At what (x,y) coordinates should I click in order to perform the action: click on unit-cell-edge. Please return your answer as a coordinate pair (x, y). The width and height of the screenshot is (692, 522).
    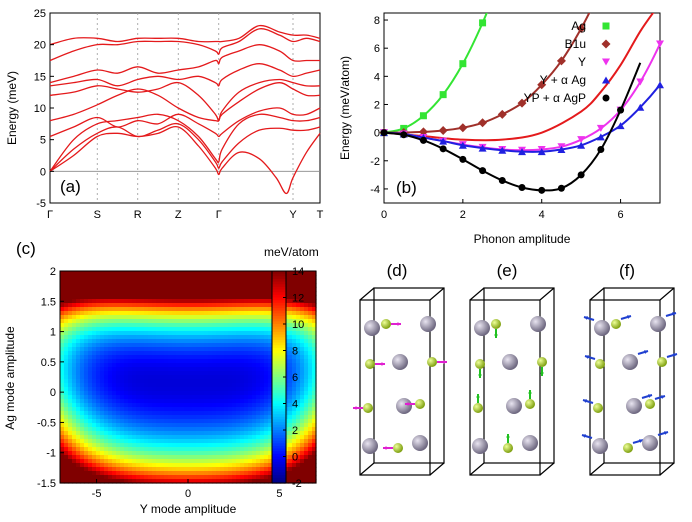
    Looking at the image, I should click on (597, 469).